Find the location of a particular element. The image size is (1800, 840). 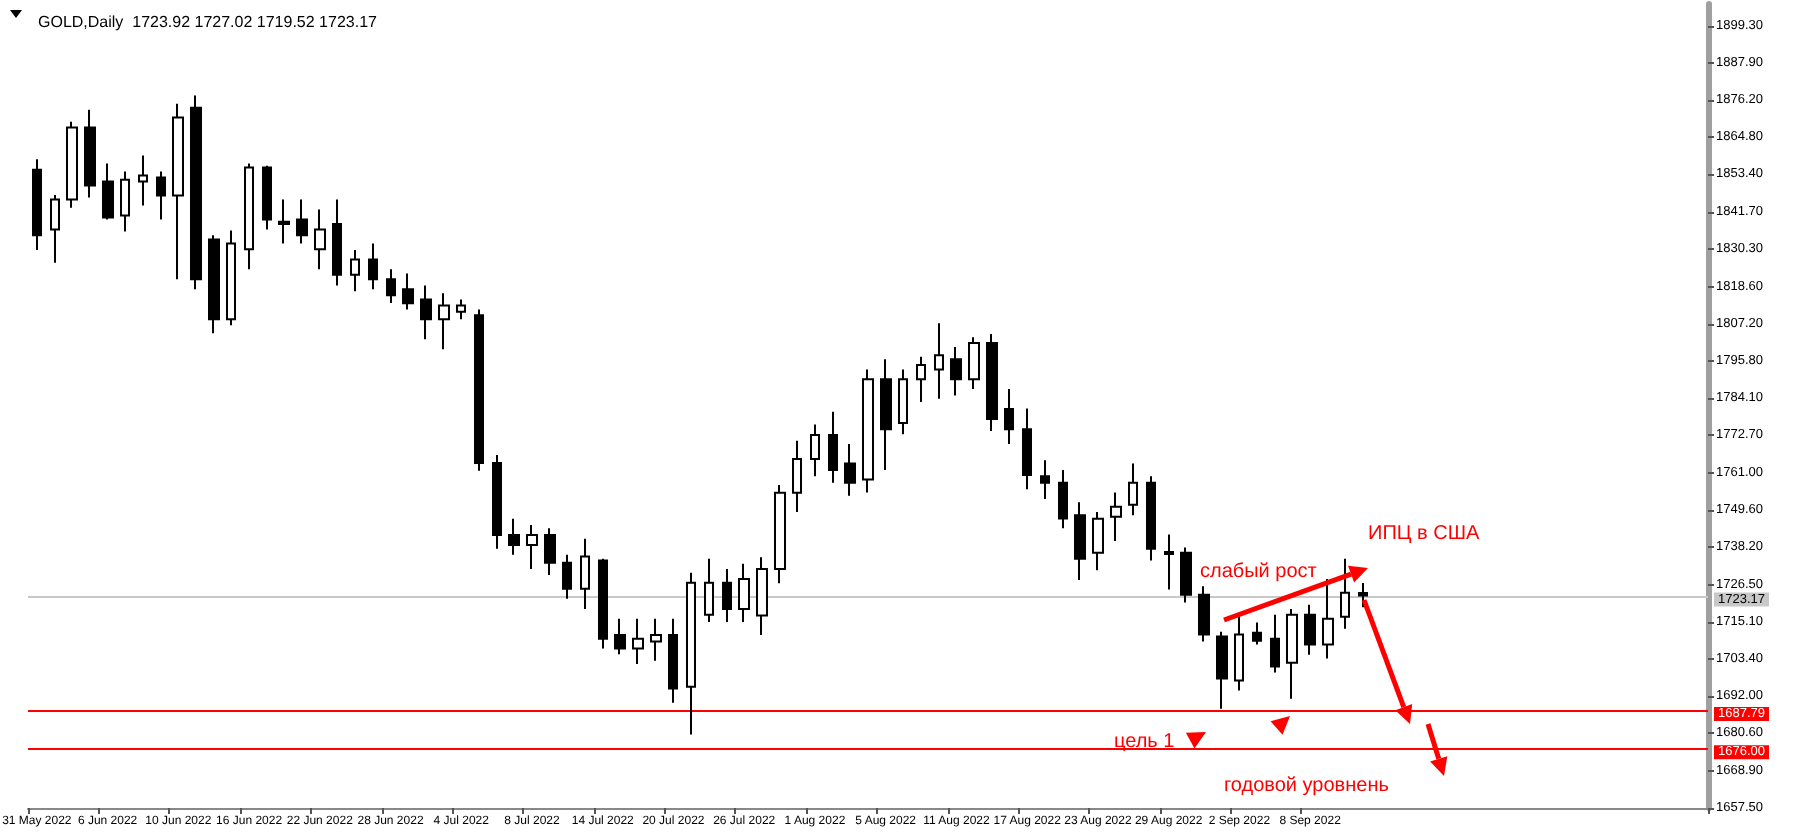

annotation: слабый рост is located at coordinates (1259, 572).